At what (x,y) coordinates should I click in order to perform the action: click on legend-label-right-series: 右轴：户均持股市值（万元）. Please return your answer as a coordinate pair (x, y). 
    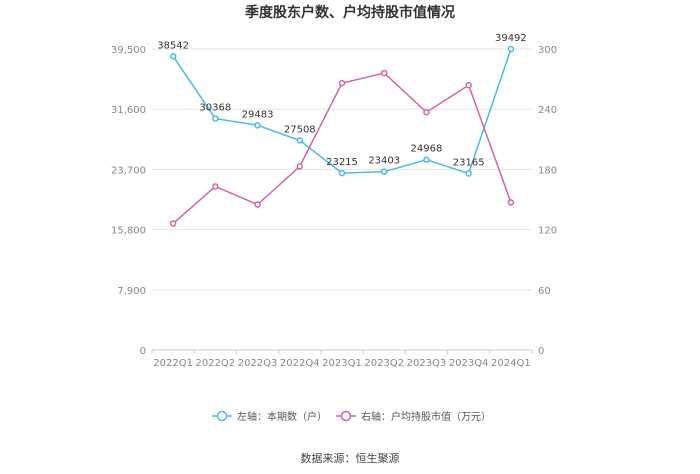
    Looking at the image, I should click on (426, 416).